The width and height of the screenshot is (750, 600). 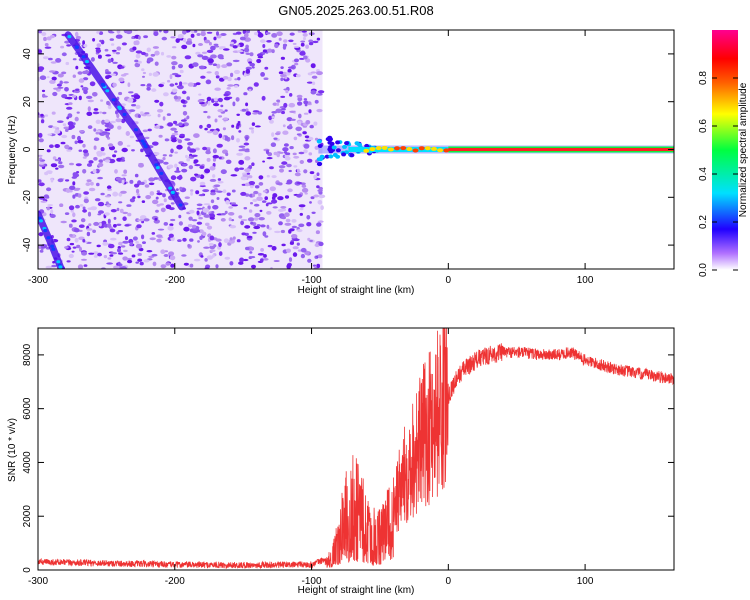 I want to click on snr-x-tick-label: -100, so click(x=312, y=581).